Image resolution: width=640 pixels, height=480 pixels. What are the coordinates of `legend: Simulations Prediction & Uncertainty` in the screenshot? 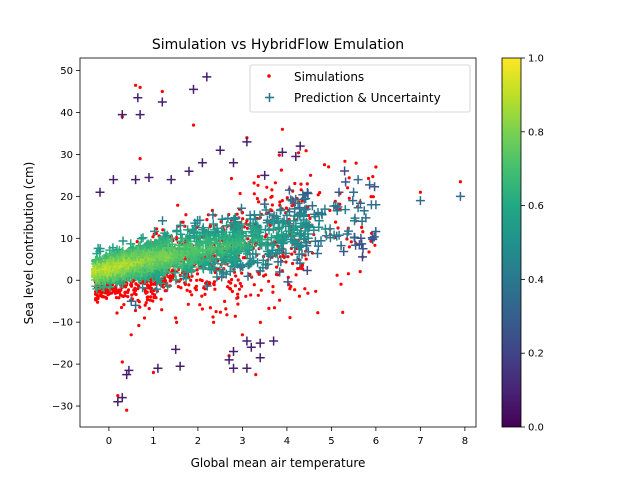 It's located at (360, 88).